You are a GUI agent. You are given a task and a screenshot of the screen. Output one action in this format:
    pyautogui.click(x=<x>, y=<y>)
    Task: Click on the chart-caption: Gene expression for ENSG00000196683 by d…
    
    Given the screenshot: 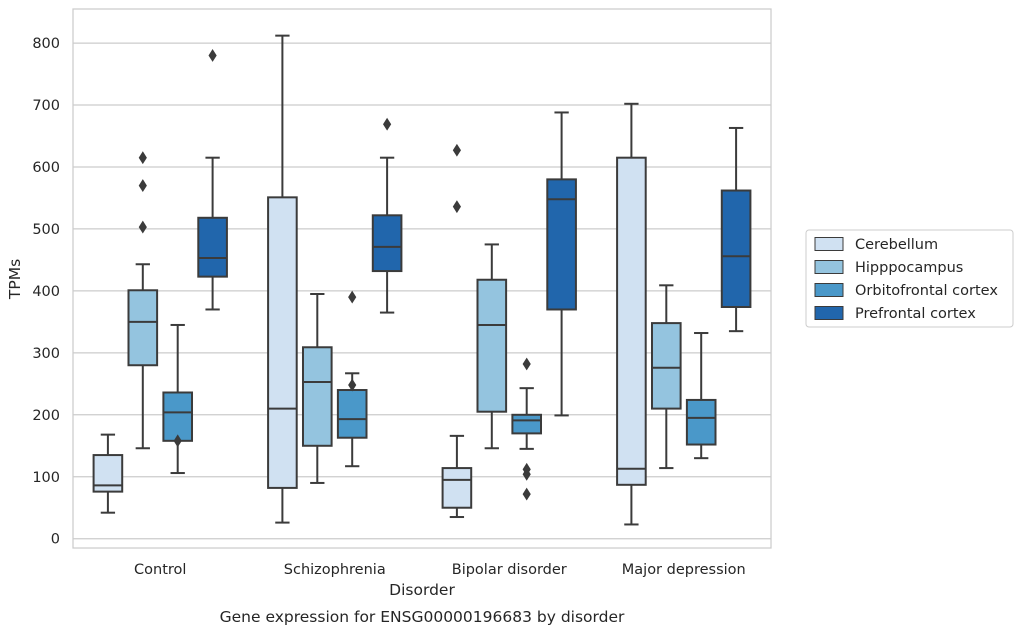 What is the action you would take?
    pyautogui.click(x=422, y=617)
    